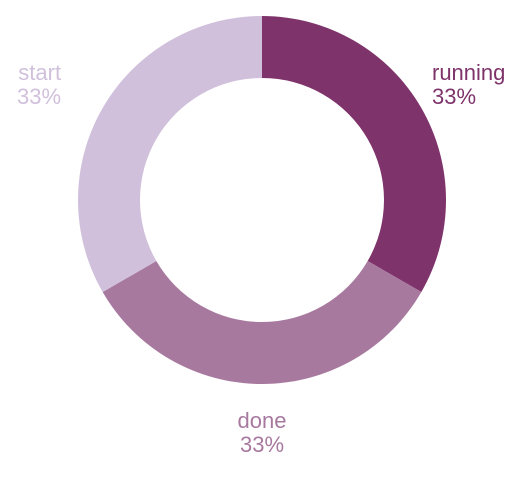 The width and height of the screenshot is (526, 484). I want to click on slice-percent-running: 33%, so click(454, 96).